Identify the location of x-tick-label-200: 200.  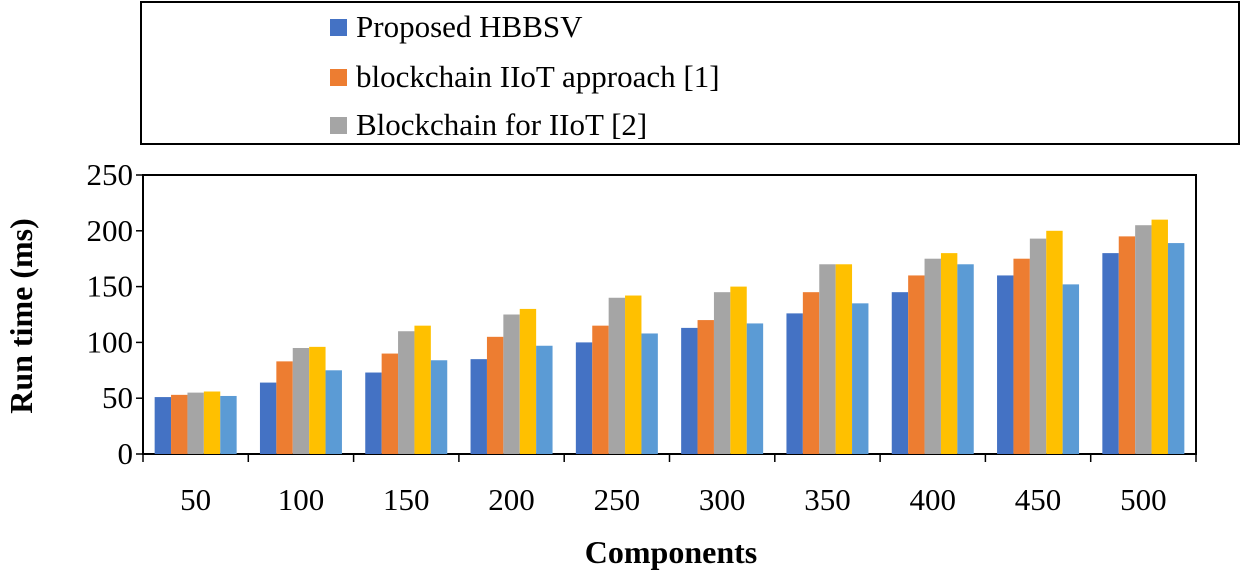
(511, 499).